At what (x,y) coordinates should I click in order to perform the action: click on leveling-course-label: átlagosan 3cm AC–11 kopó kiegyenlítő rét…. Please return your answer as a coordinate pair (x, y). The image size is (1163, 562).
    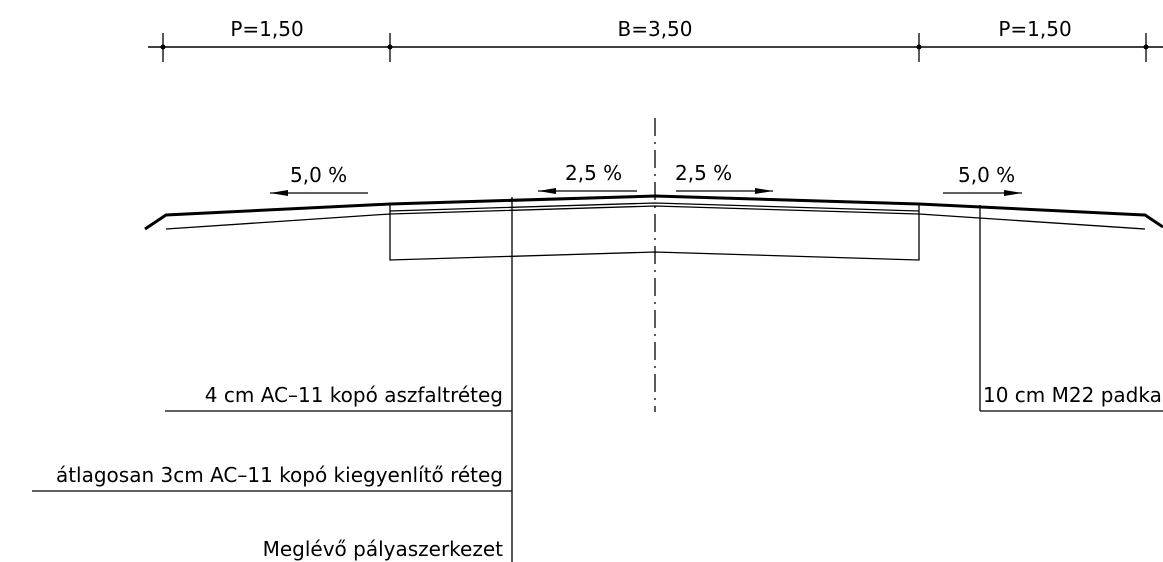
    Looking at the image, I should click on (279, 475).